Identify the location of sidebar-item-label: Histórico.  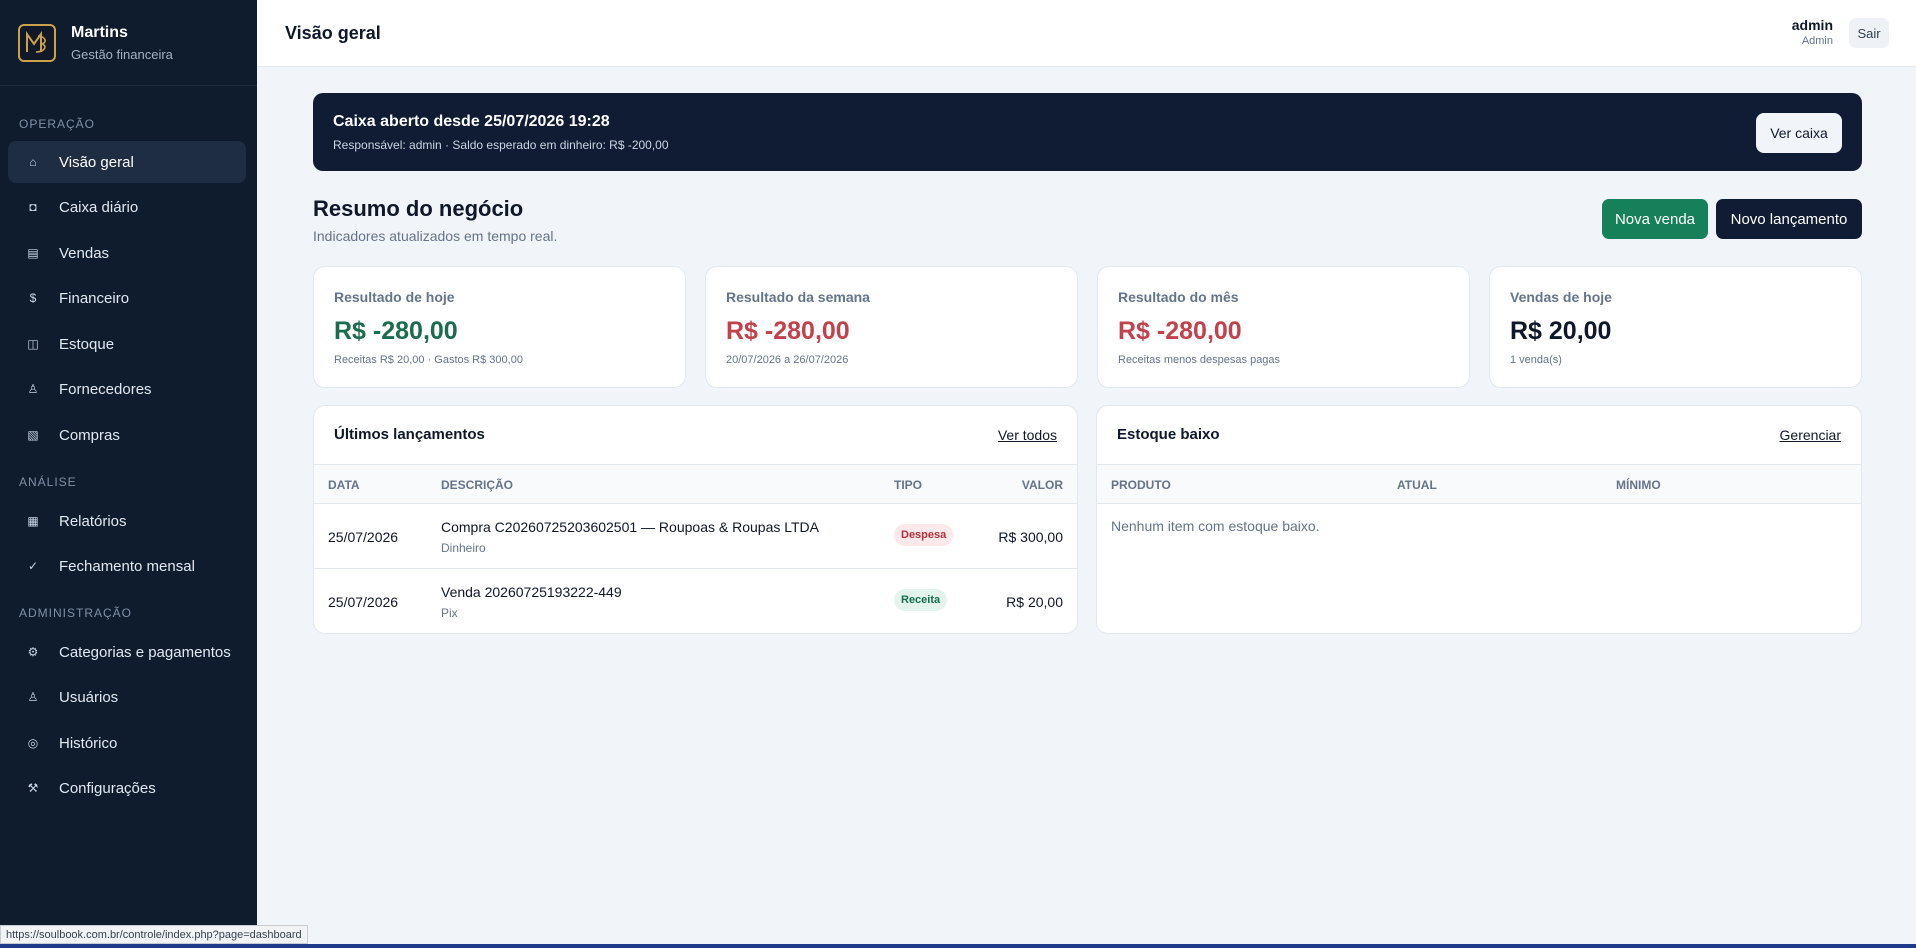
(88, 743).